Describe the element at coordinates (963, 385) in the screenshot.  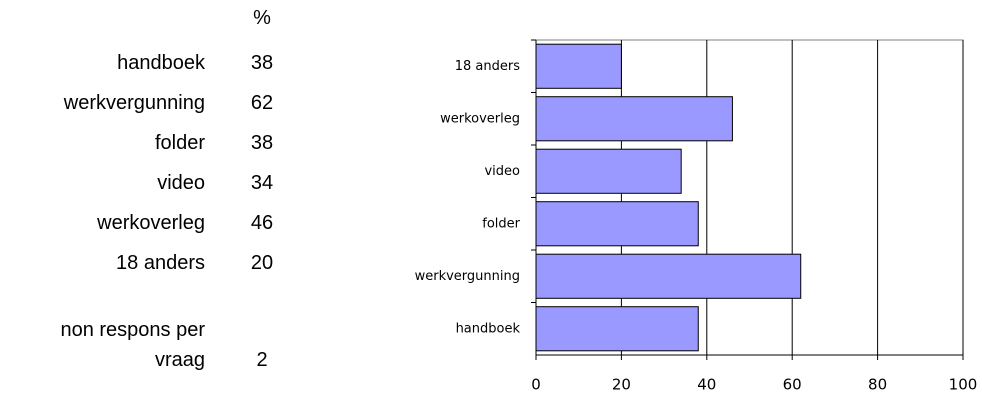
I see `x-tick-label: 100` at that location.